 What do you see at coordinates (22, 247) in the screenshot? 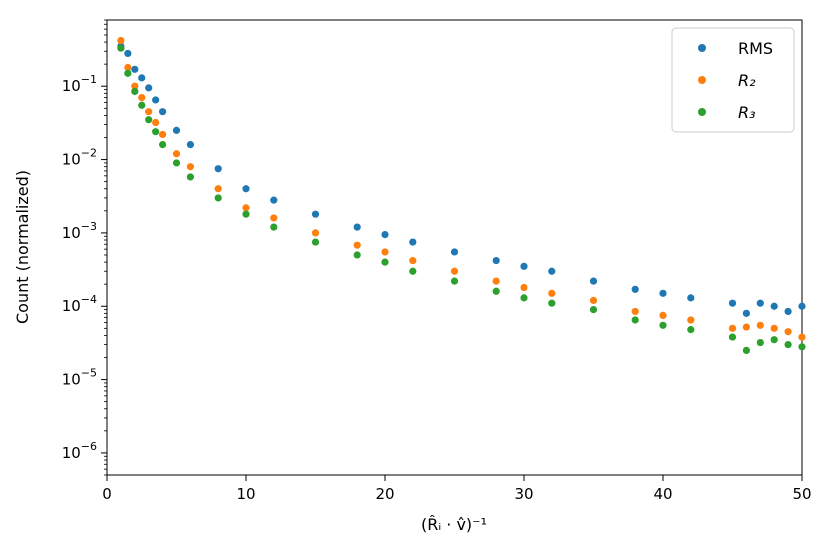
I see `y-axis-label: Count (normalized)` at bounding box center [22, 247].